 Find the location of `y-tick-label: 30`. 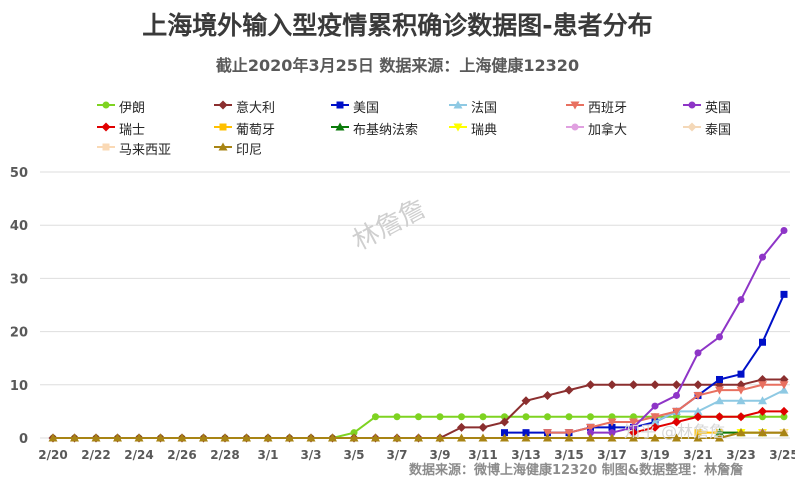

y-tick-label: 30 is located at coordinates (19, 279).